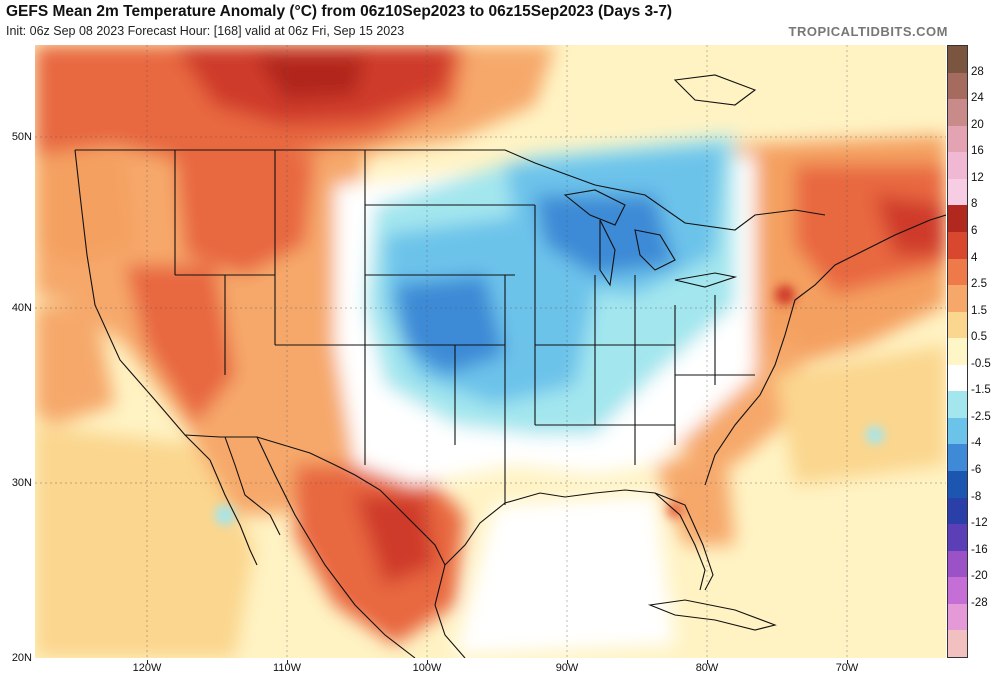 The width and height of the screenshot is (1000, 679). What do you see at coordinates (976, 470) in the screenshot?
I see `color-scale-label: -6` at bounding box center [976, 470].